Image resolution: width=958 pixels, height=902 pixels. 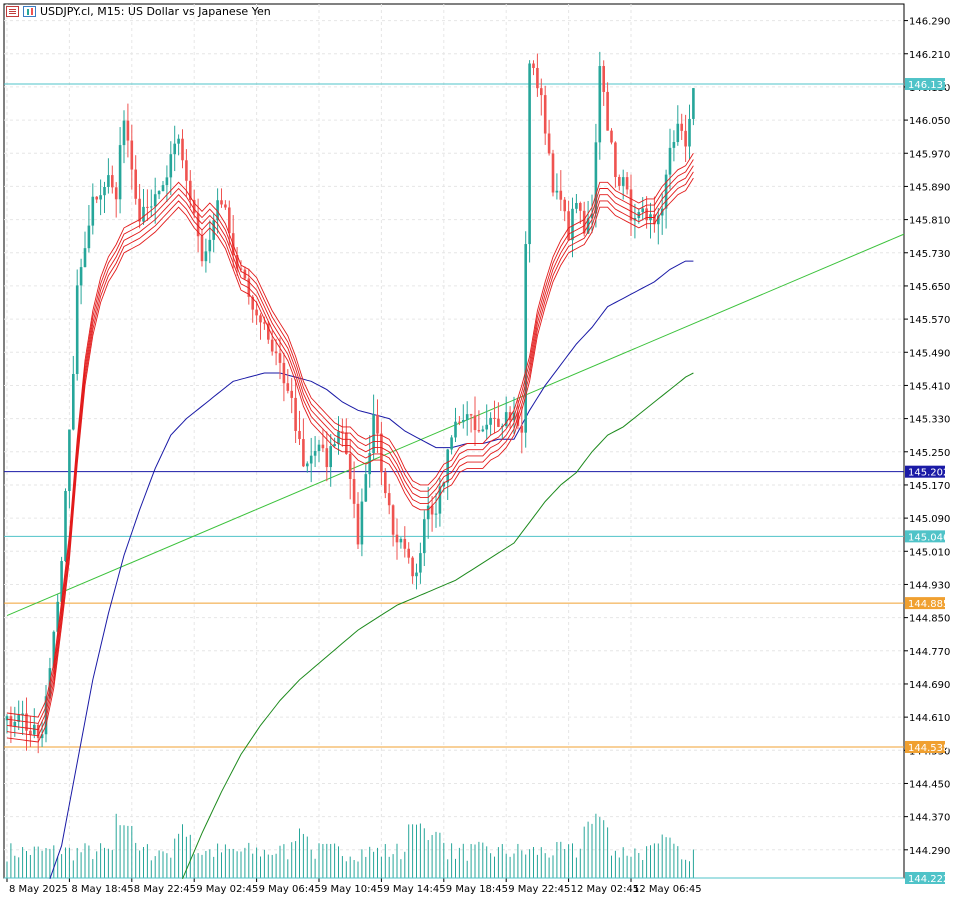 What do you see at coordinates (928, 85) in the screenshot?
I see `price-level-label: 146.137` at bounding box center [928, 85].